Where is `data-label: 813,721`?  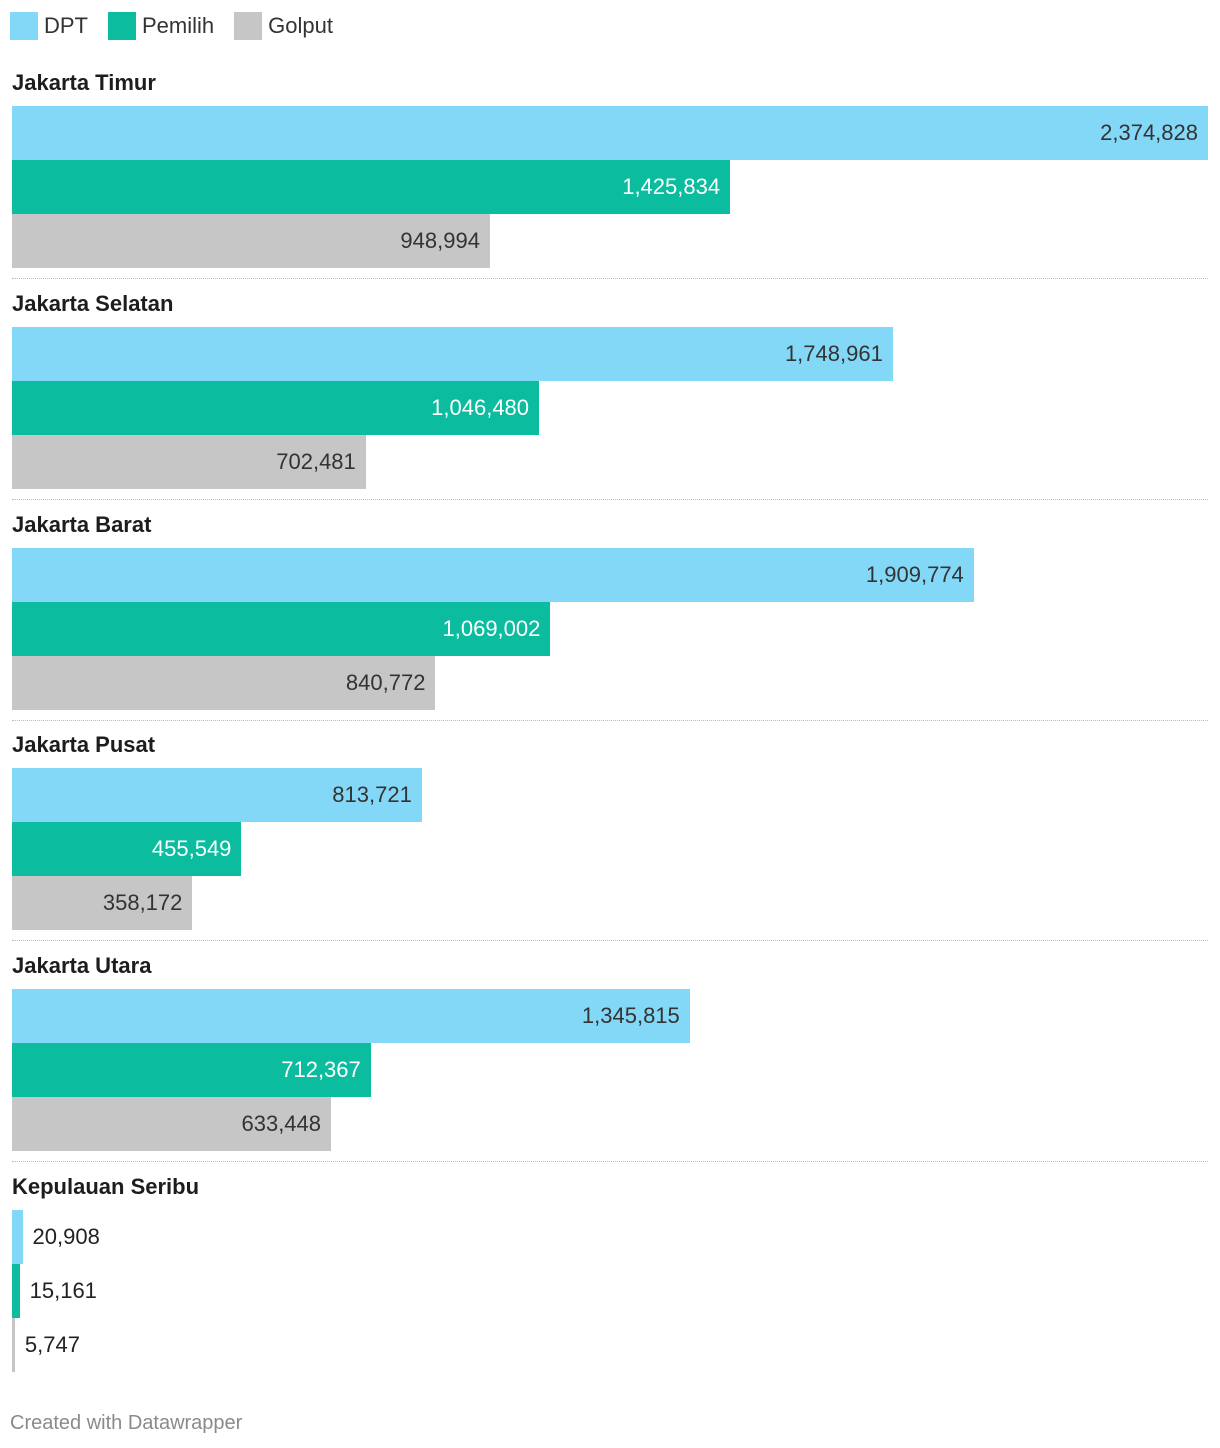
data-label: 813,721 is located at coordinates (372, 795).